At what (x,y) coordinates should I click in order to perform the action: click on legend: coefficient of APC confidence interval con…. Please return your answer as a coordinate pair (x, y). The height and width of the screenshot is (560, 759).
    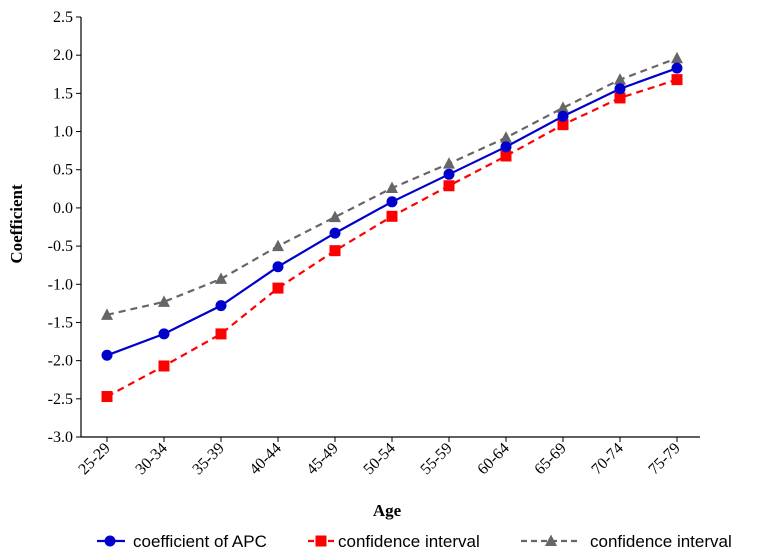
    Looking at the image, I should click on (414, 541).